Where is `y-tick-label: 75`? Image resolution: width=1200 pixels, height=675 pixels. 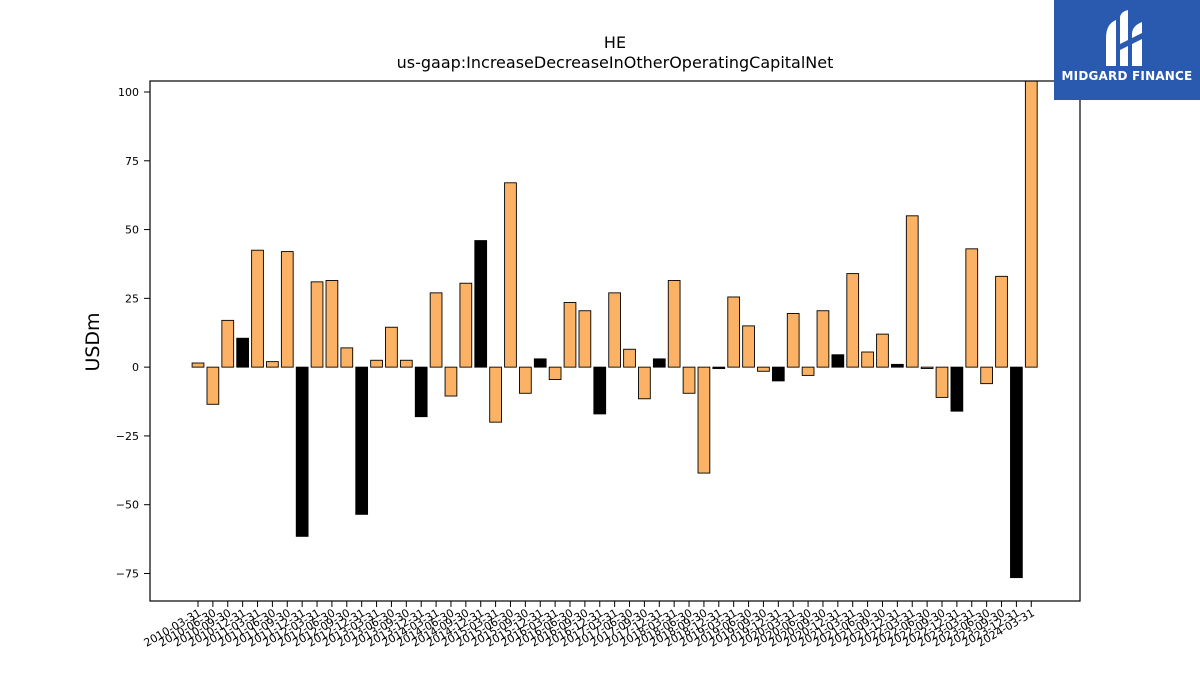
y-tick-label: 75 is located at coordinates (132, 161).